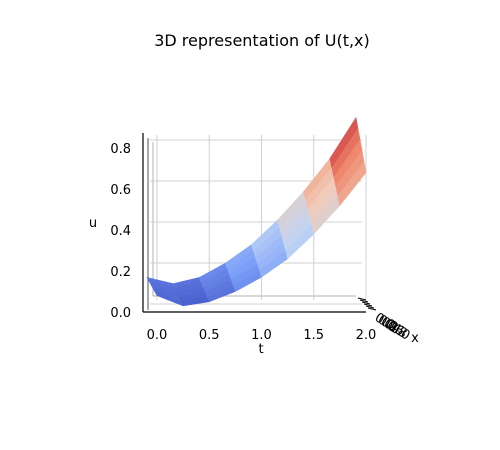 This screenshot has width=500, height=450. I want to click on u-tick-label: 0.6, so click(120, 190).